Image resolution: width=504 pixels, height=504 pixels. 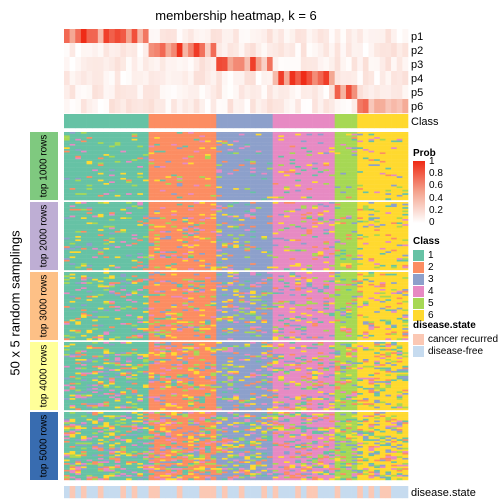 I want to click on prob-cell-p5, so click(x=286, y=92).